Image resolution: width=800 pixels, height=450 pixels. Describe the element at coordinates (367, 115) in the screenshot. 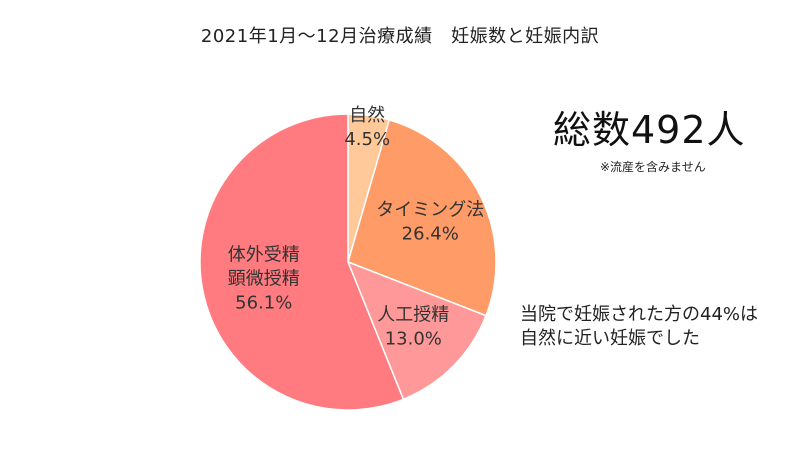

I see `slice-category-label: 自然` at that location.